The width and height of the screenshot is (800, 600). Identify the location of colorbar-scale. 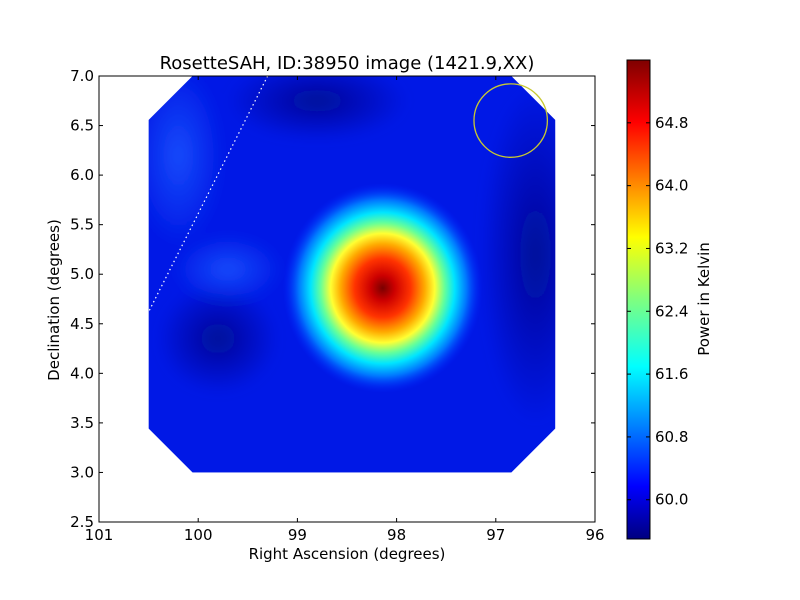
(638, 299).